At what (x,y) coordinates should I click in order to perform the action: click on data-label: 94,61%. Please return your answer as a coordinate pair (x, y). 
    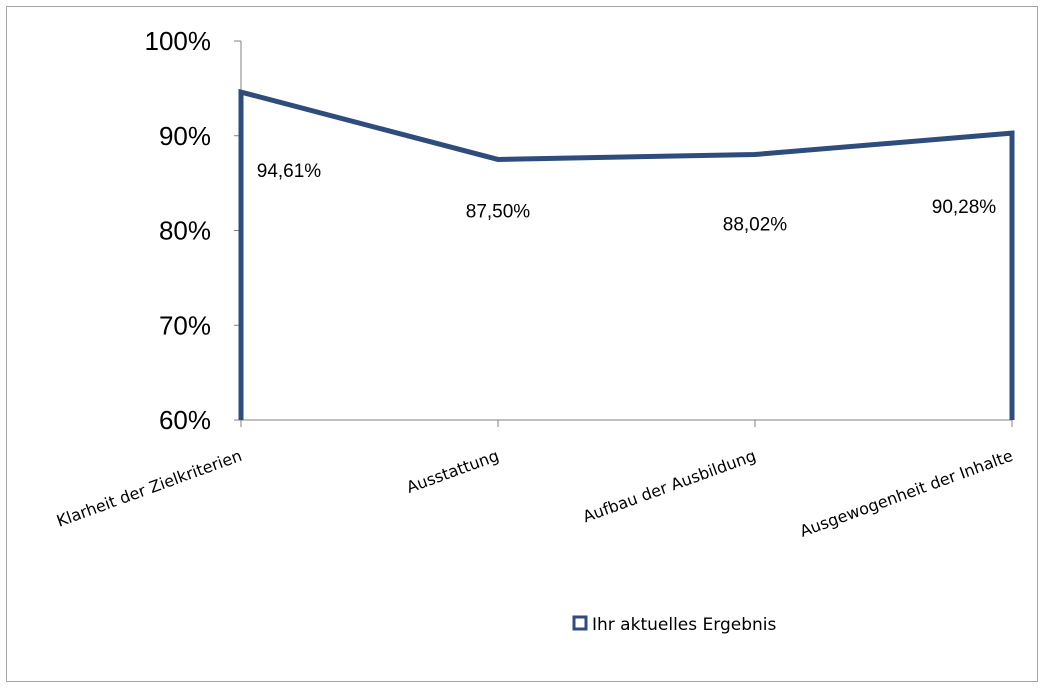
    Looking at the image, I should click on (289, 171).